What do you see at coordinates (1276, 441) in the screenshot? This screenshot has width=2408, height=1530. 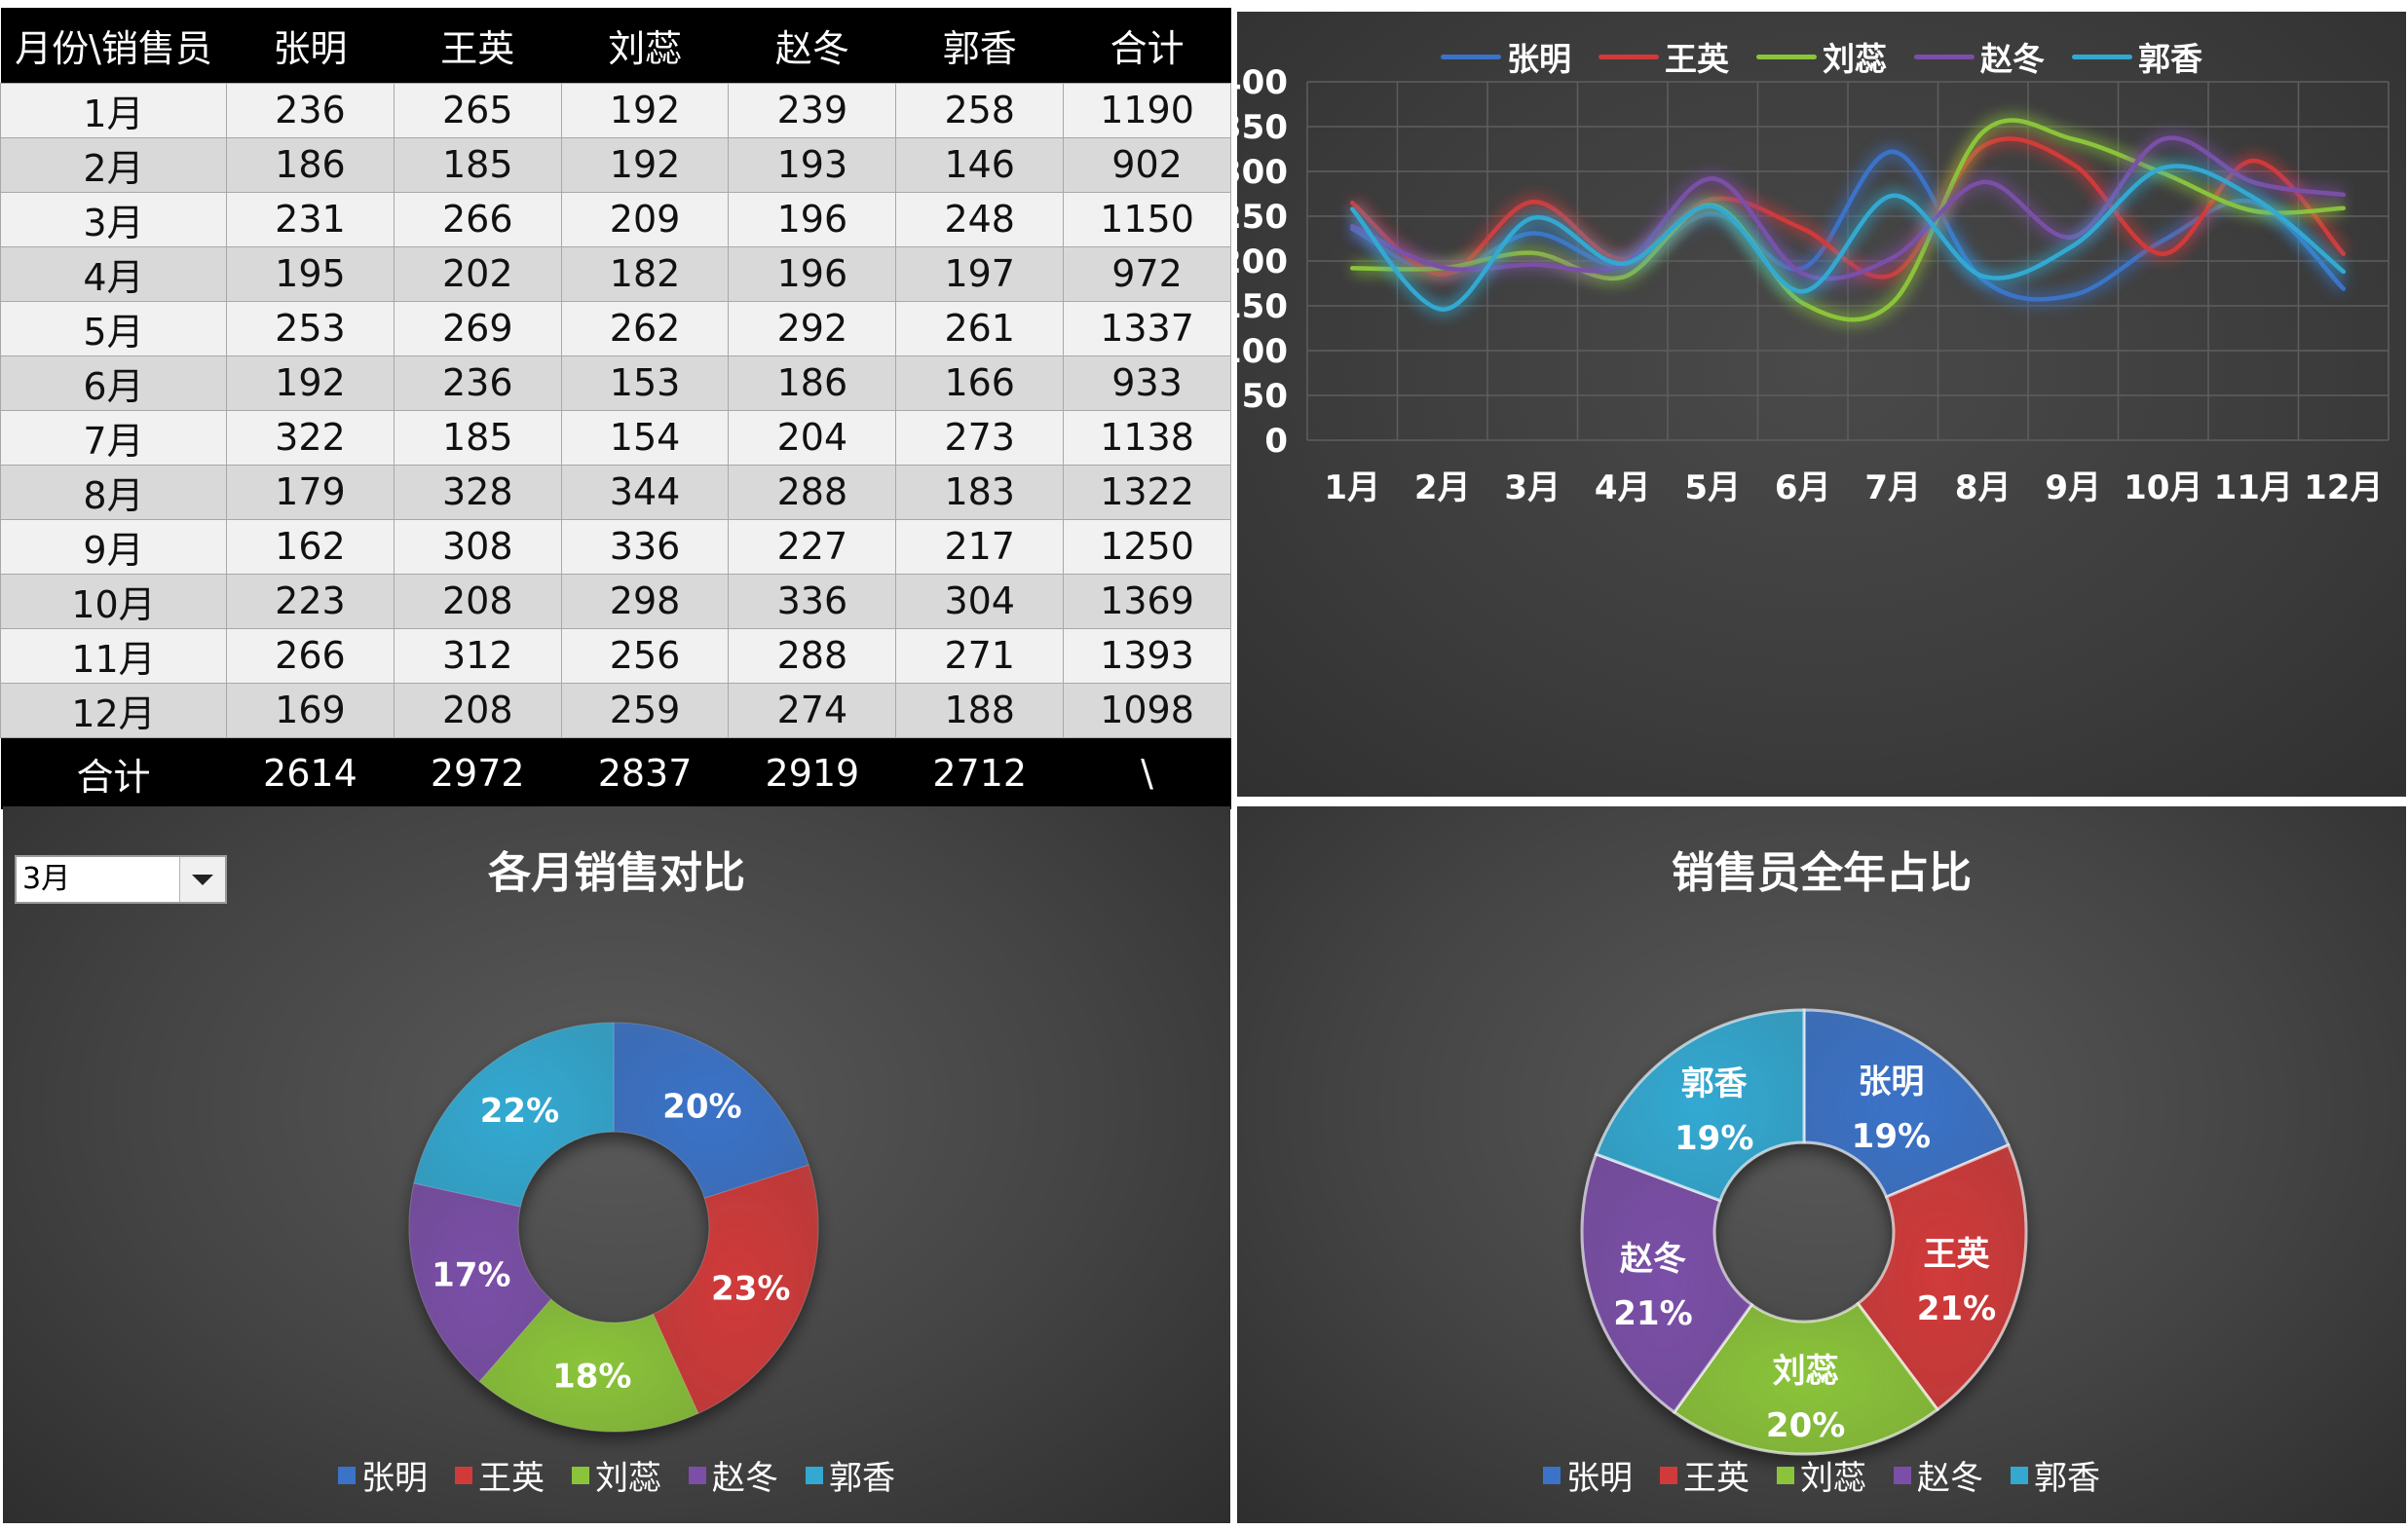 I see `y-tick-label: 0` at bounding box center [1276, 441].